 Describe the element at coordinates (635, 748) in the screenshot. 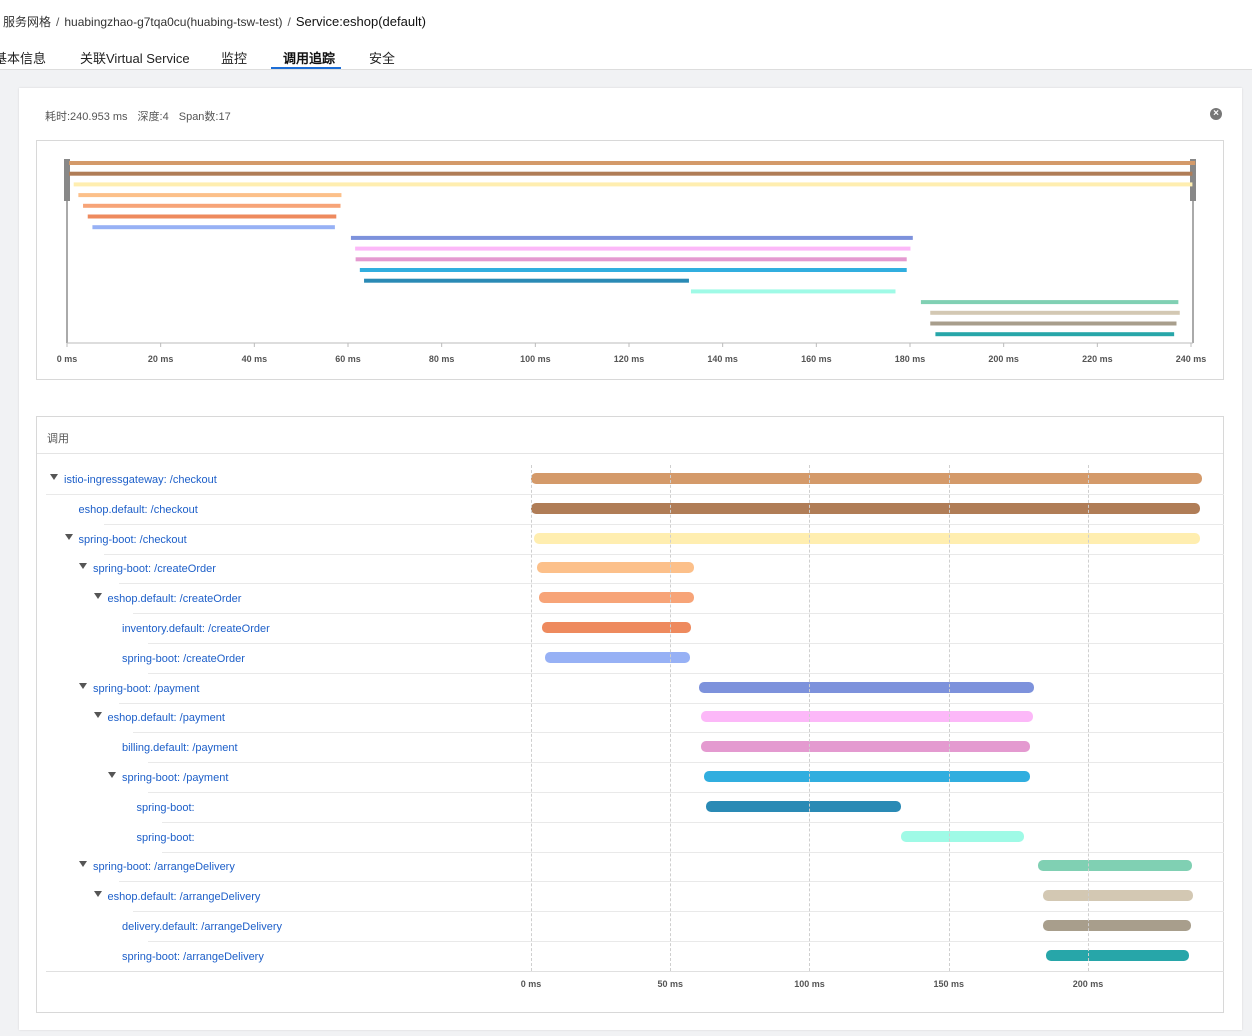

I see `span-row: billing.default: /payment` at that location.